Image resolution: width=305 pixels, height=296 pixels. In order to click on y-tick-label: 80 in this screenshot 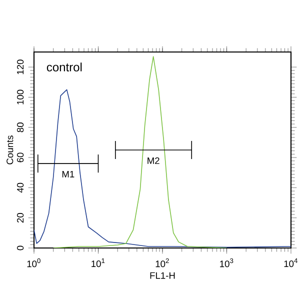, I will do `click(20, 127)`.